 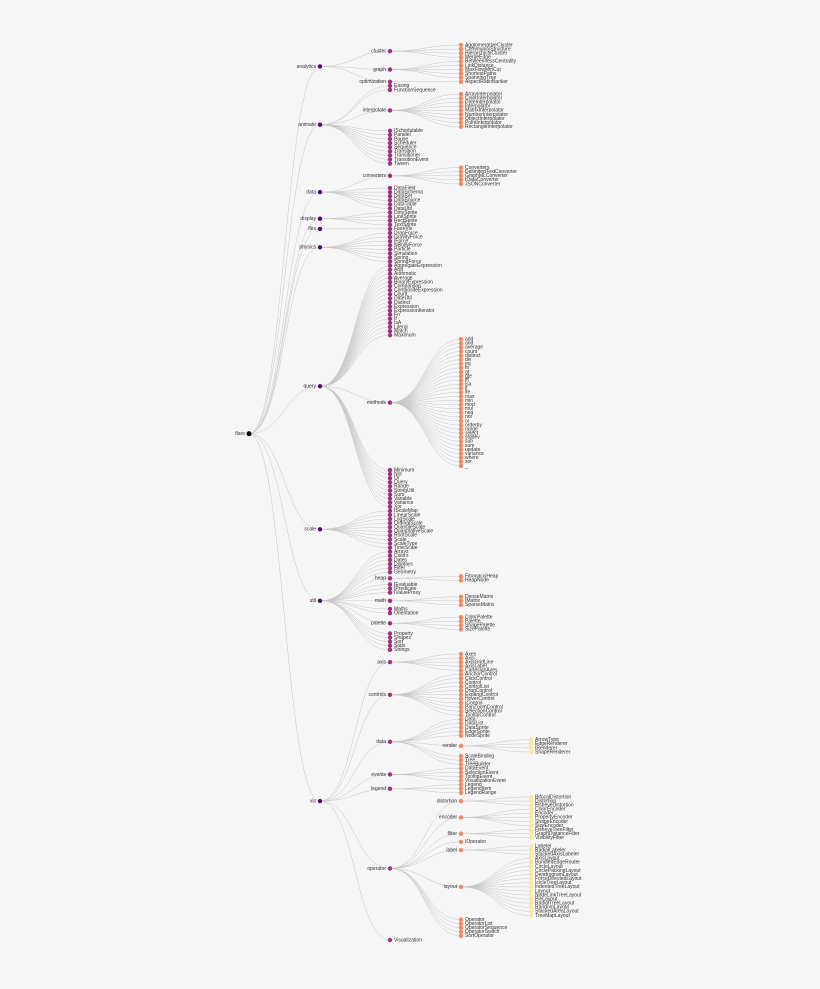 What do you see at coordinates (485, 119) in the screenshot?
I see `leaf-label: ObjectInterpolator` at bounding box center [485, 119].